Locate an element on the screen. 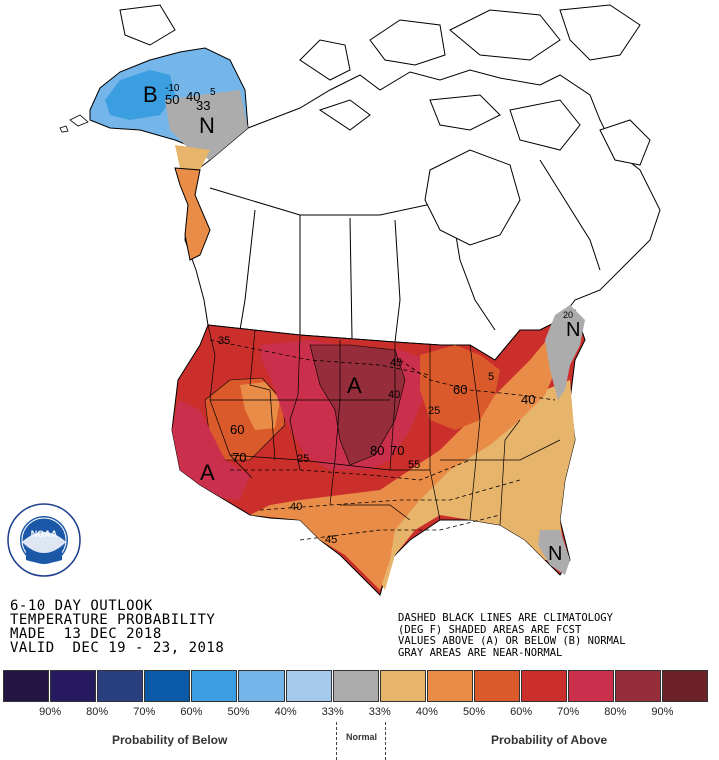  west-a-label: A is located at coordinates (207, 472).